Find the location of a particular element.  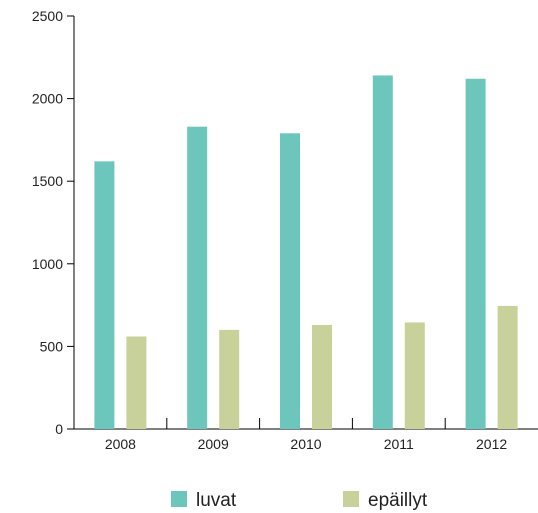

x-axis: 2008 2009 2010 2011 2012 is located at coordinates (306, 435).